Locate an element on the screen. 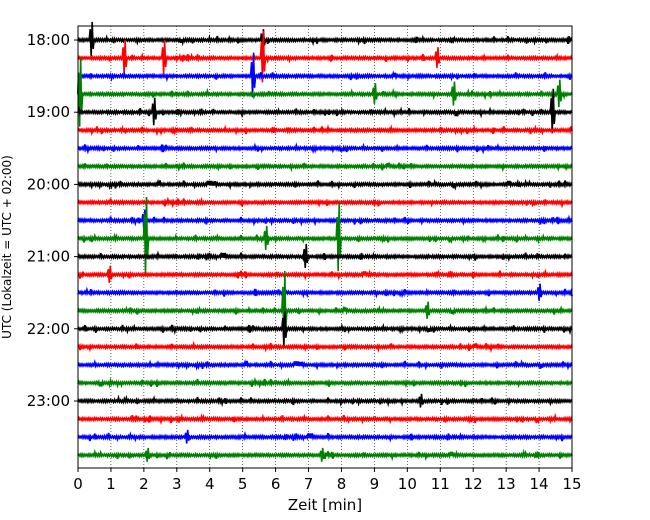 The width and height of the screenshot is (650, 520). x-tick-label: 3 is located at coordinates (177, 484).